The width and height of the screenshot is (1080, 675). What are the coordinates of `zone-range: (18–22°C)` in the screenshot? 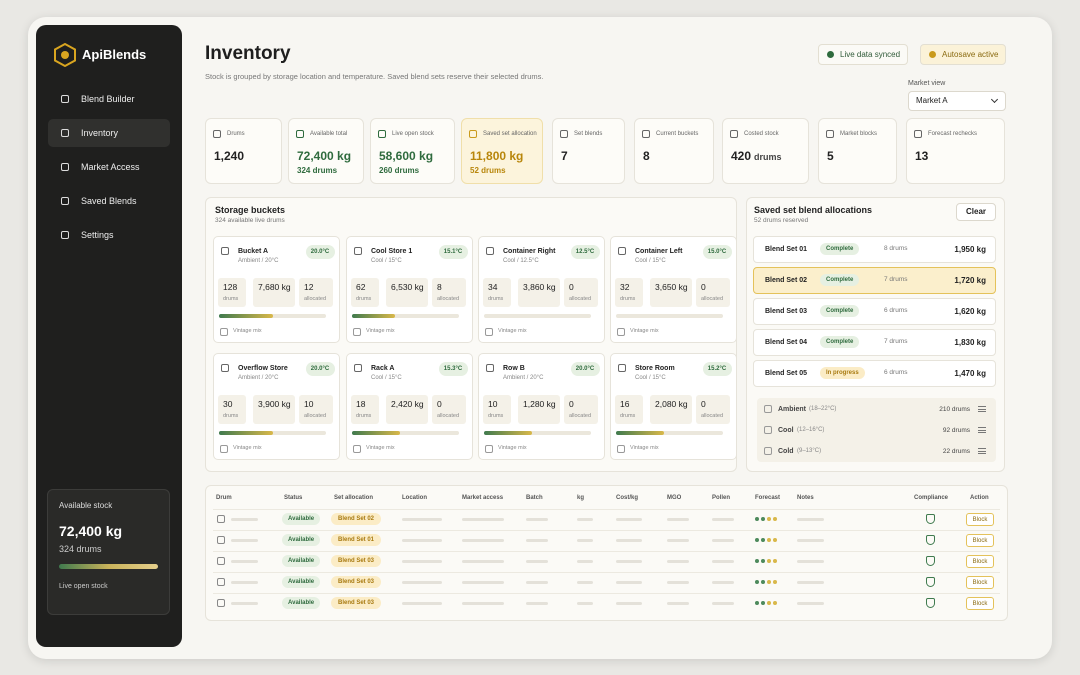 It's located at (823, 409).